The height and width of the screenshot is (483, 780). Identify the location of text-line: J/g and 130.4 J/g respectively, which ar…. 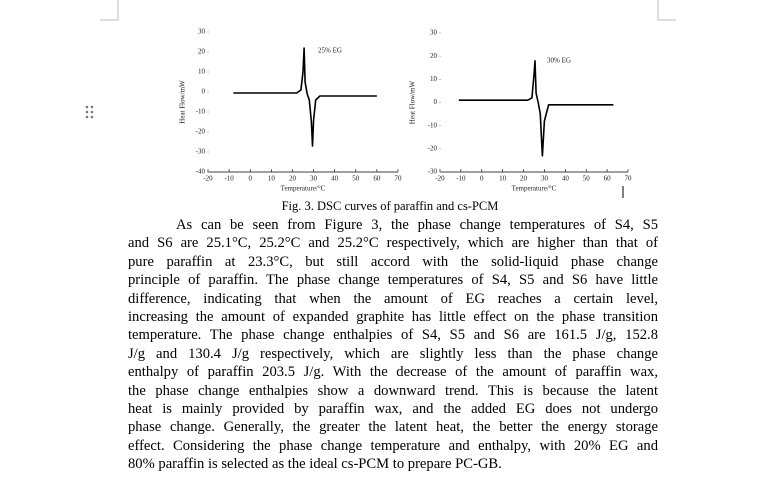
(393, 353).